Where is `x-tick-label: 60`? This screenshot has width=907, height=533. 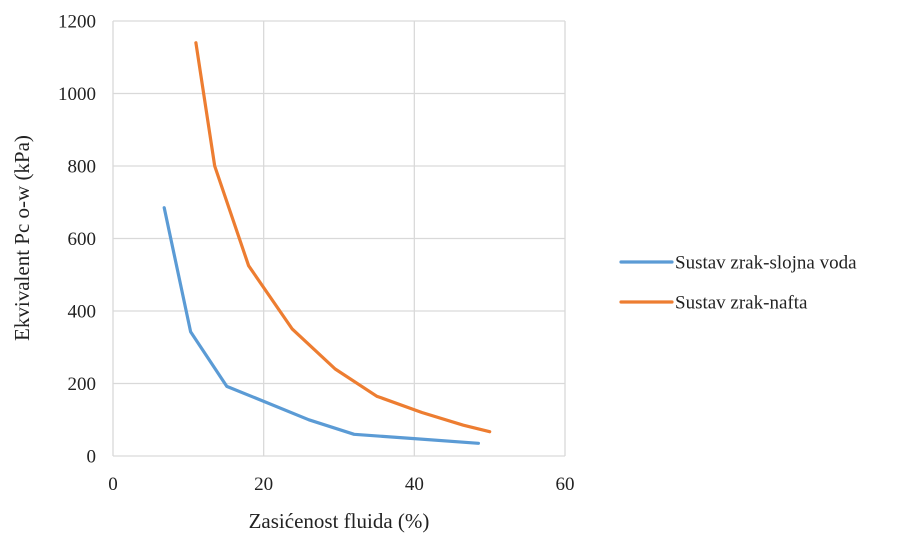 x-tick-label: 60 is located at coordinates (565, 484).